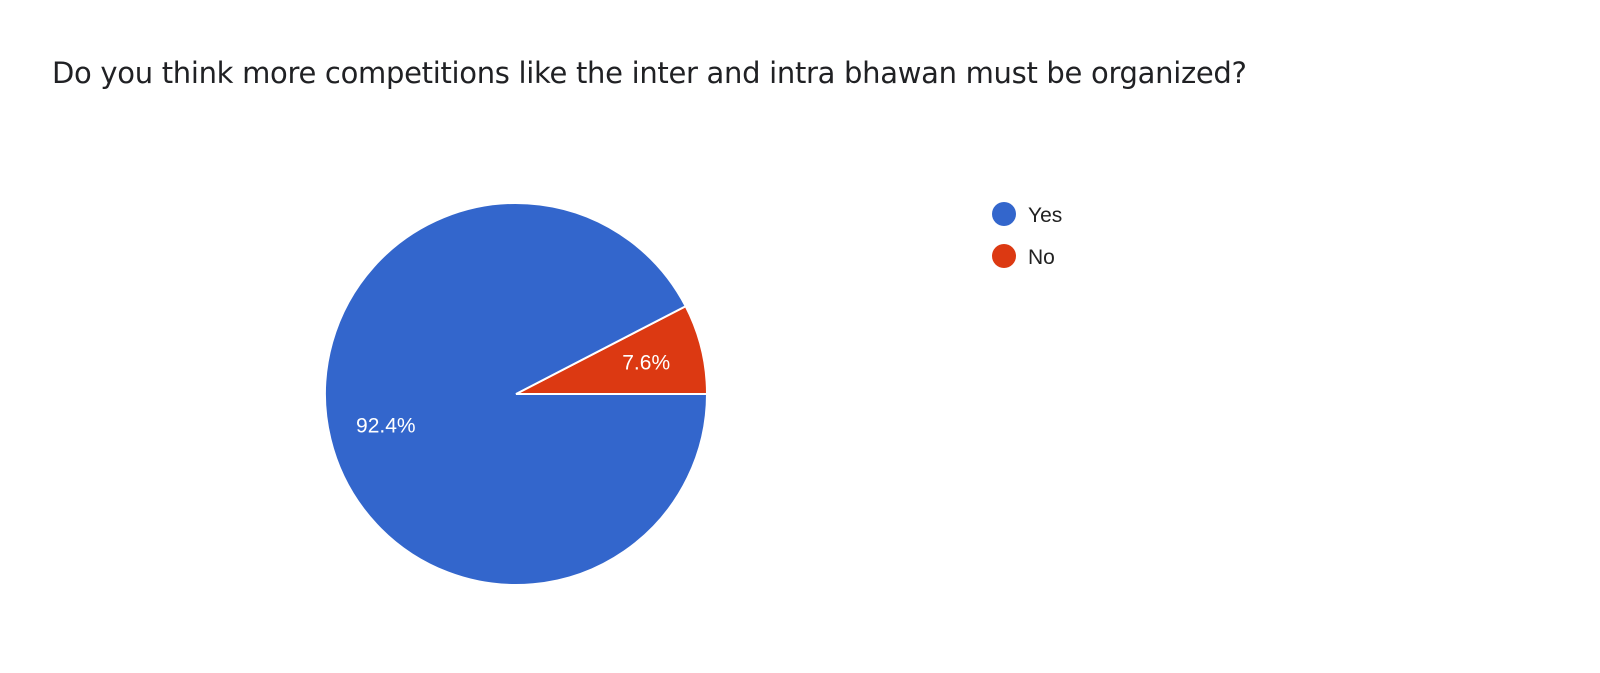 The image size is (1600, 673). I want to click on legend-label-no: No, so click(1041, 257).